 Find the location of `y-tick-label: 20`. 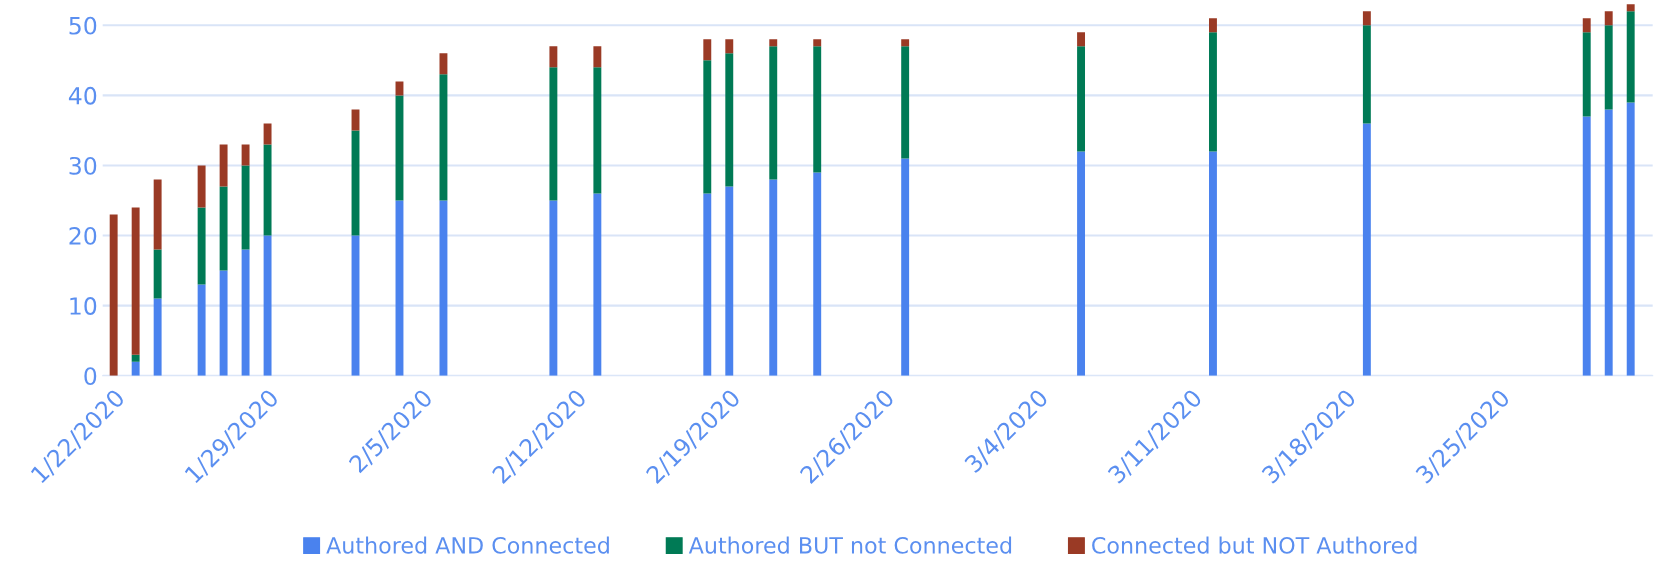

y-tick-label: 20 is located at coordinates (83, 235).